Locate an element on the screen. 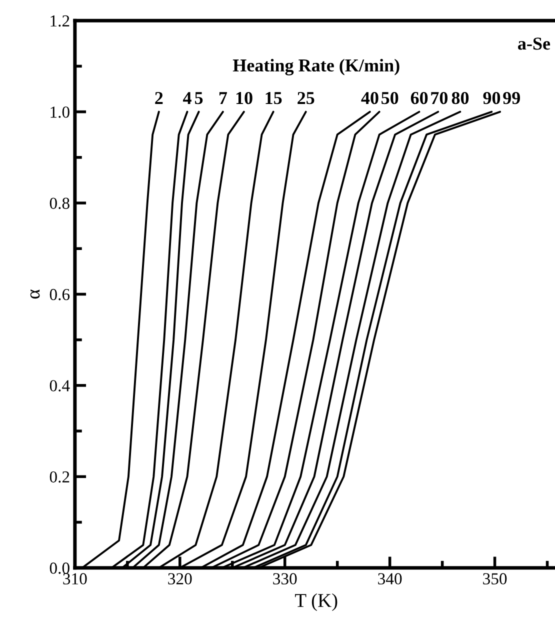 The image size is (555, 624). x-tick-label: 340 is located at coordinates (390, 578).